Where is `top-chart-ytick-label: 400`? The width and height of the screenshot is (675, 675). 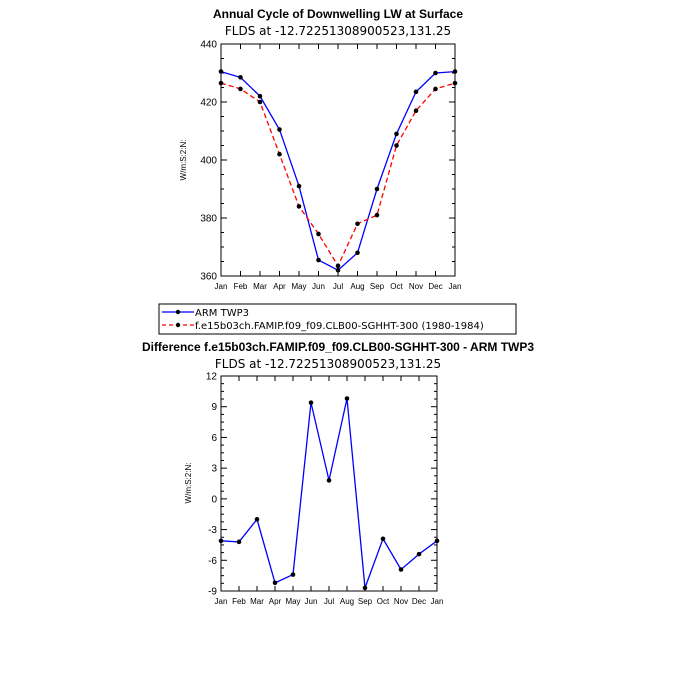 top-chart-ytick-label: 400 is located at coordinates (208, 161).